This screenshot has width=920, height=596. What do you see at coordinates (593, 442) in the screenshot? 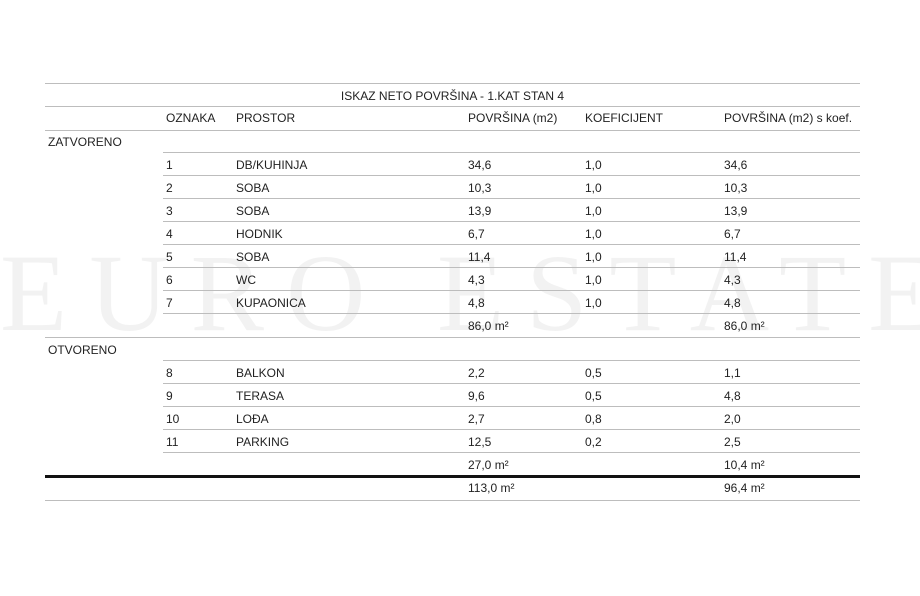
I see `cell-koeficijent: 0,2` at bounding box center [593, 442].